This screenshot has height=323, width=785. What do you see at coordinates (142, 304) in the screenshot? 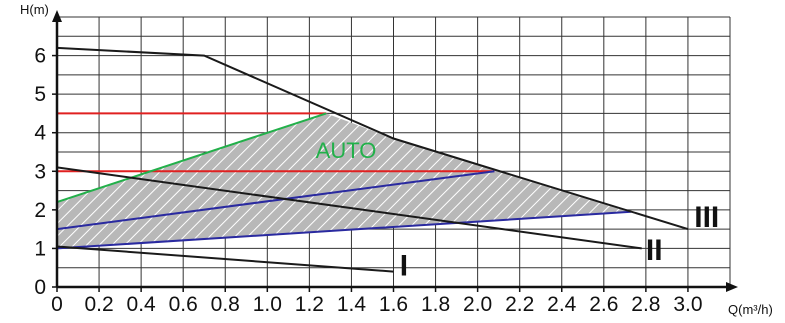
I see `x-tick-label: 0.4` at bounding box center [142, 304].